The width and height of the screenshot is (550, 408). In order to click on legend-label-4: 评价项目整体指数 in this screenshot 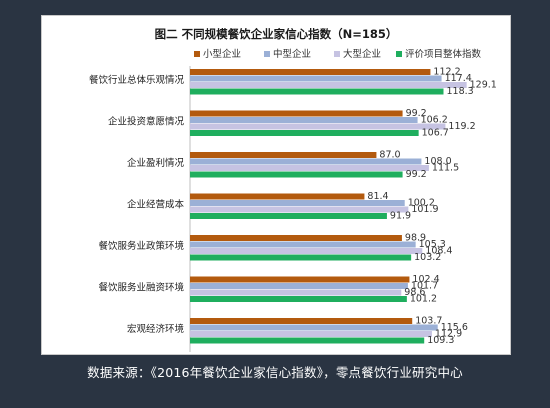, I will do `click(443, 54)`.